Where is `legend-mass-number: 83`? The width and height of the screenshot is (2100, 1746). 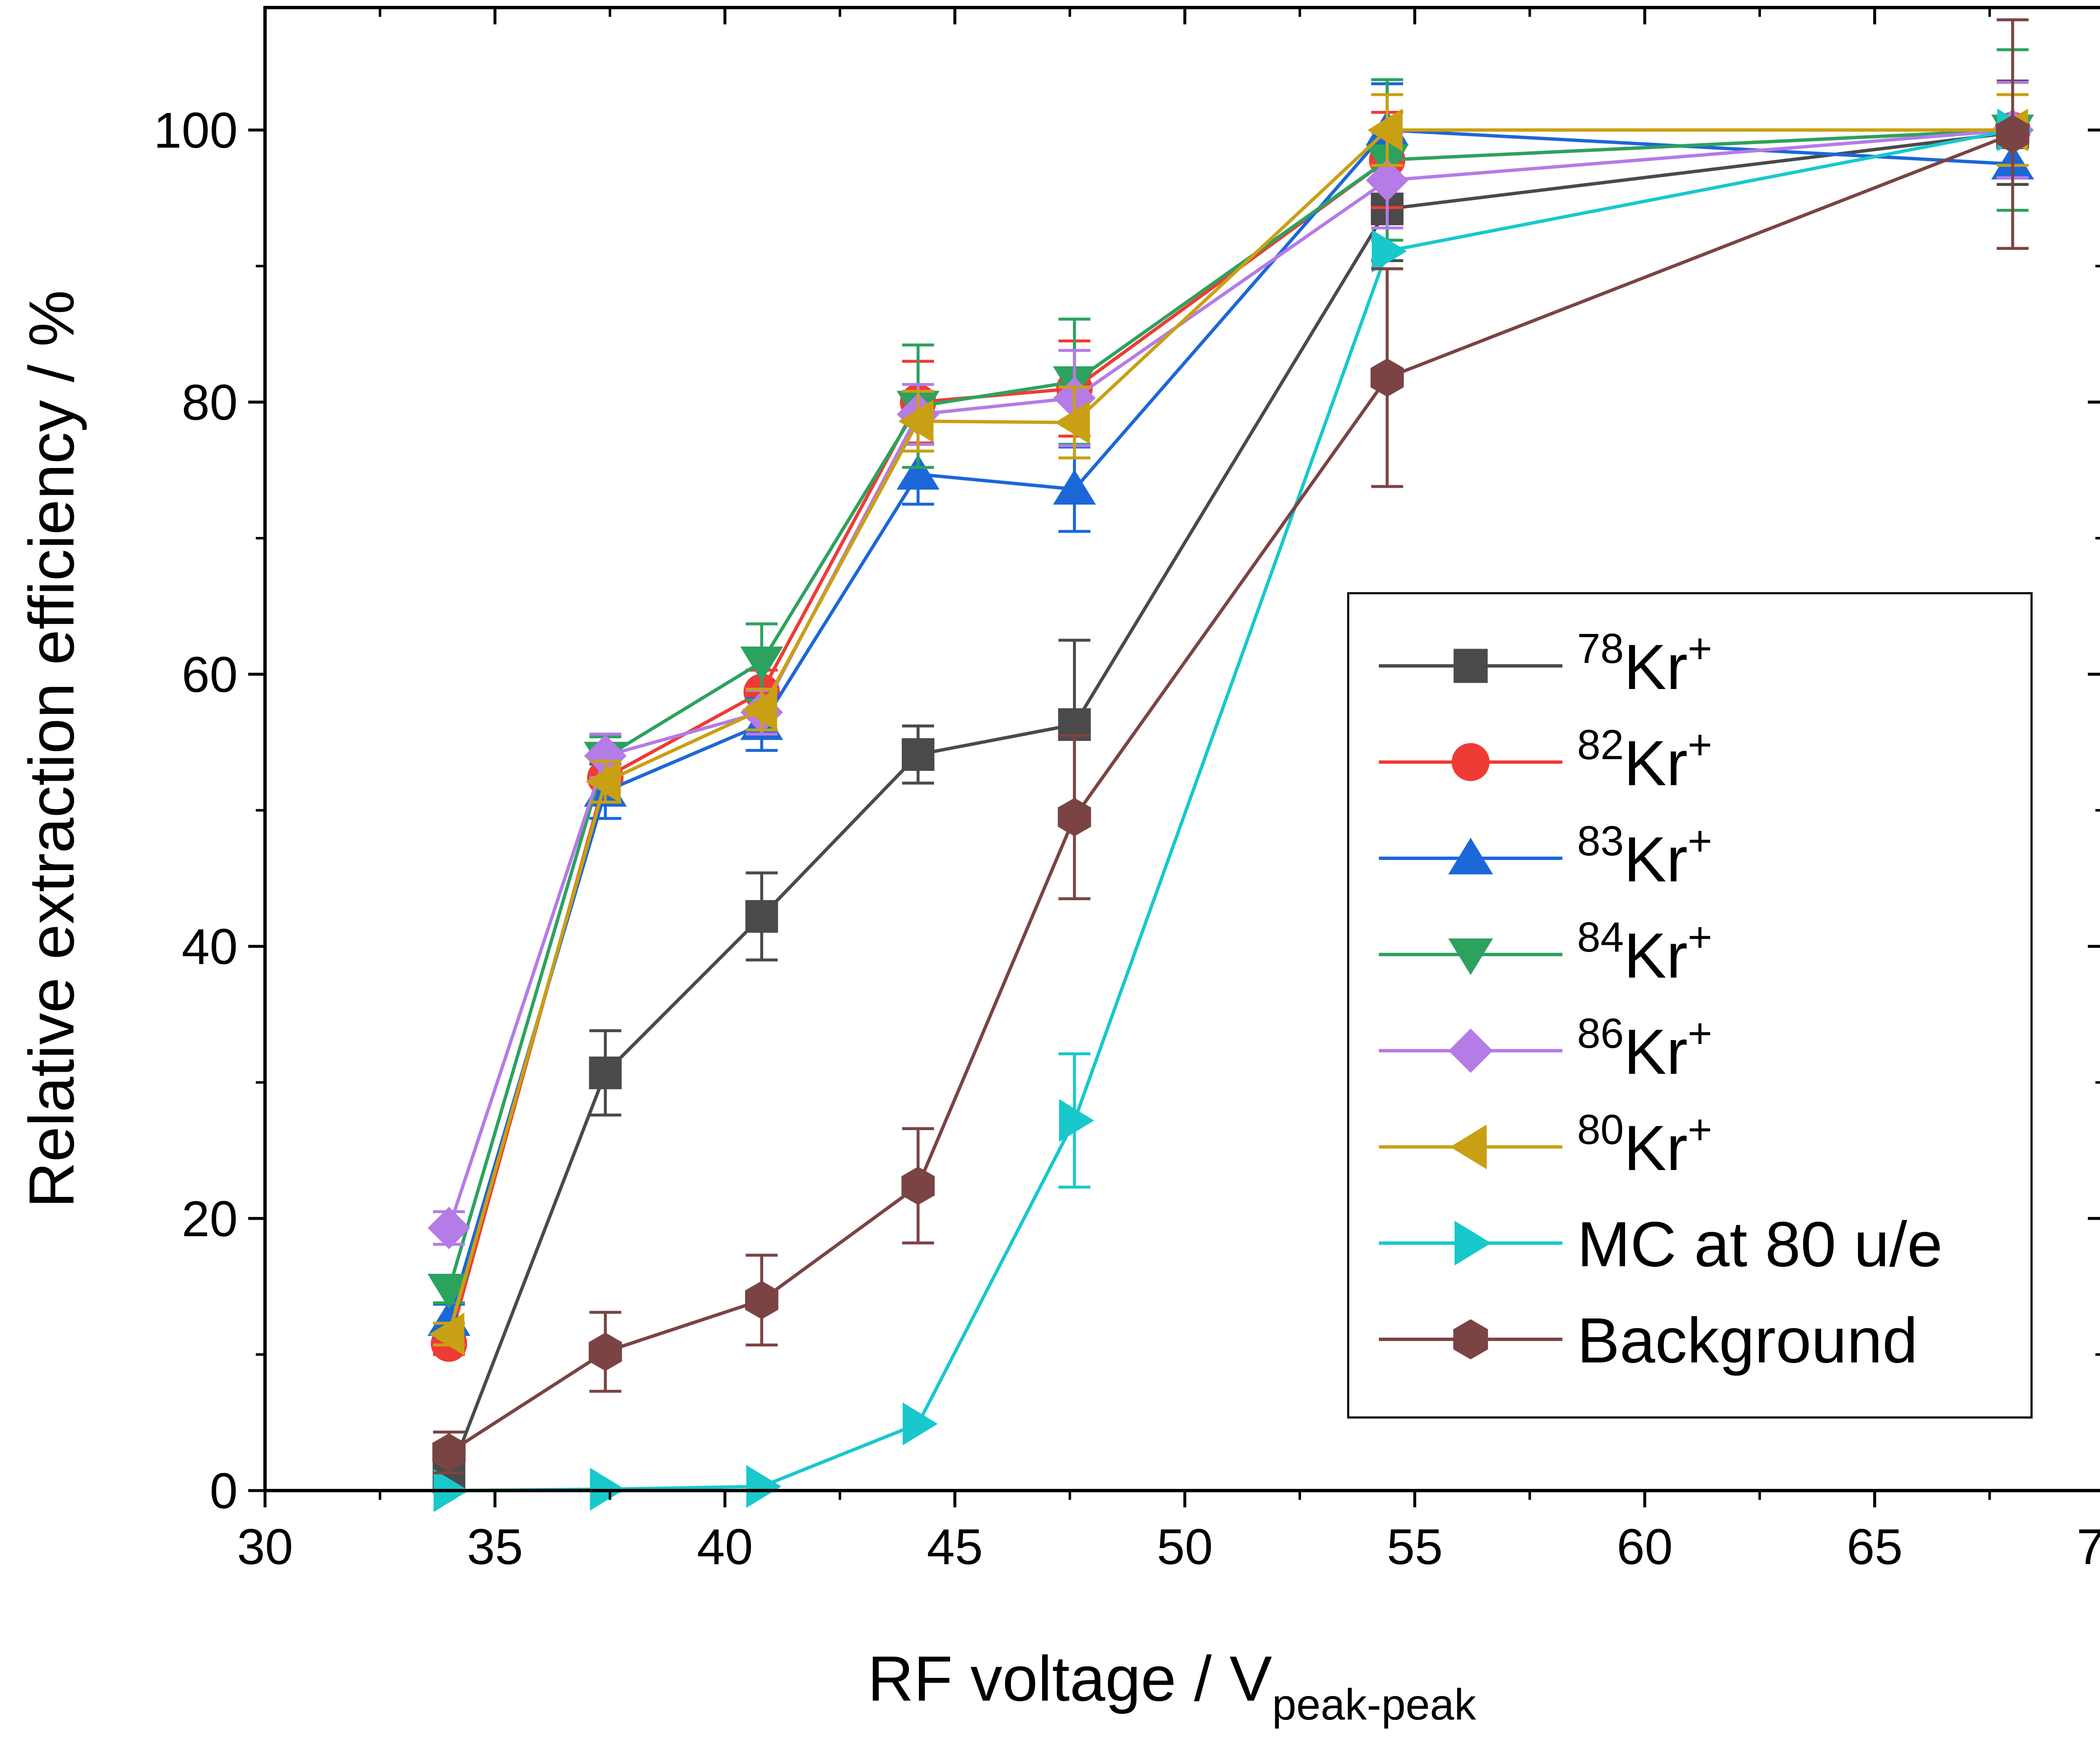 legend-mass-number: 83 is located at coordinates (1600, 841).